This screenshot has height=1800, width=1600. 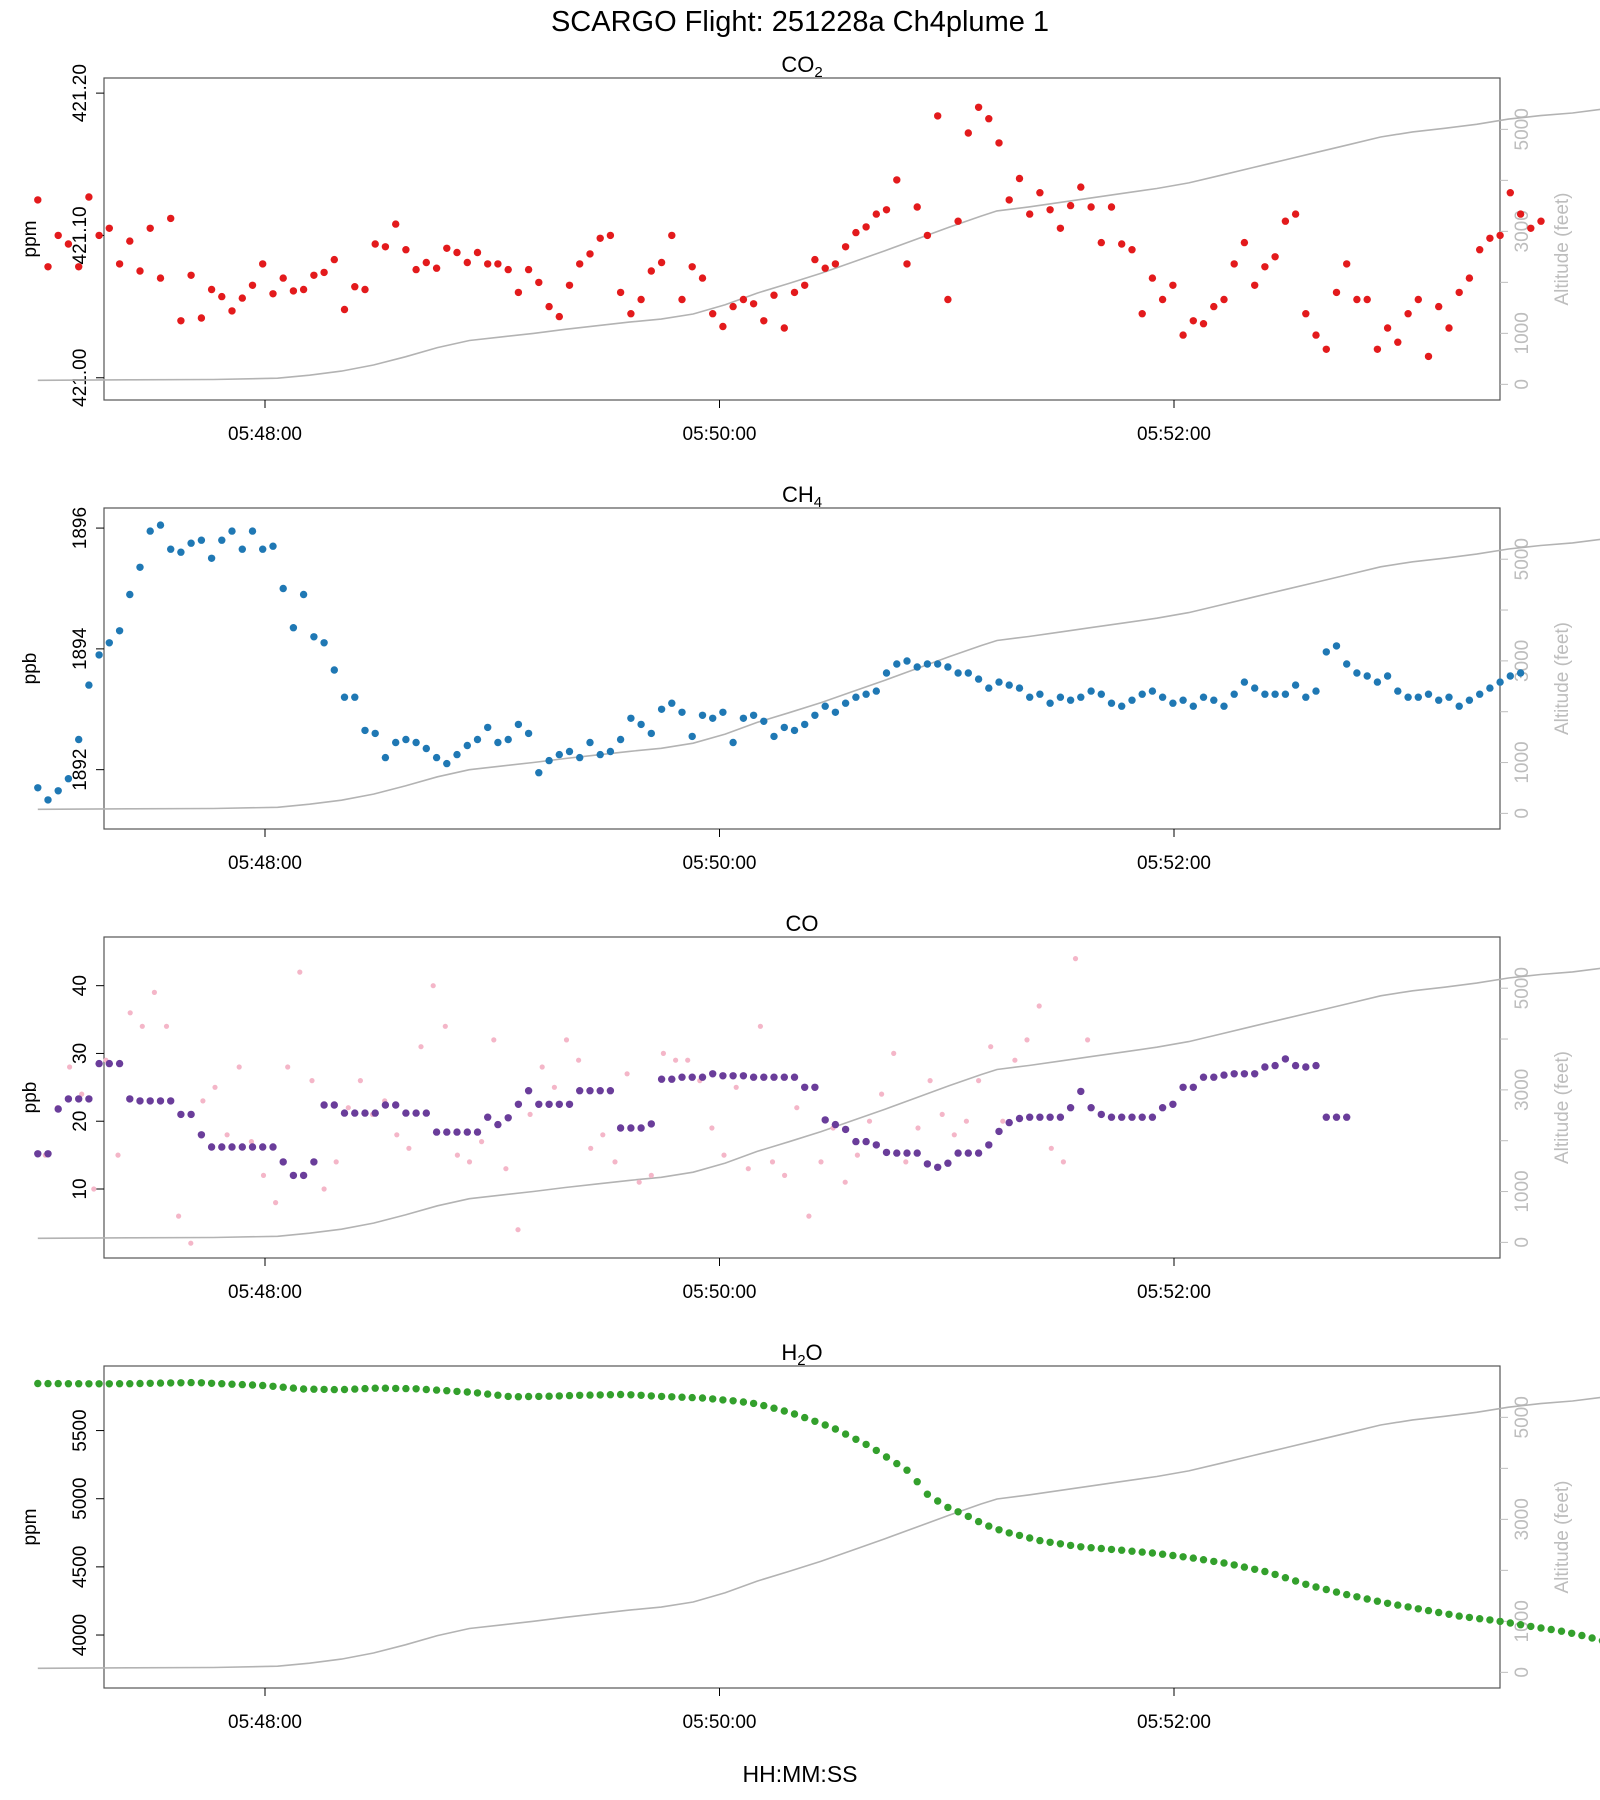 What do you see at coordinates (720, 863) in the screenshot?
I see `ch4-xtick-label: 05:50:00` at bounding box center [720, 863].